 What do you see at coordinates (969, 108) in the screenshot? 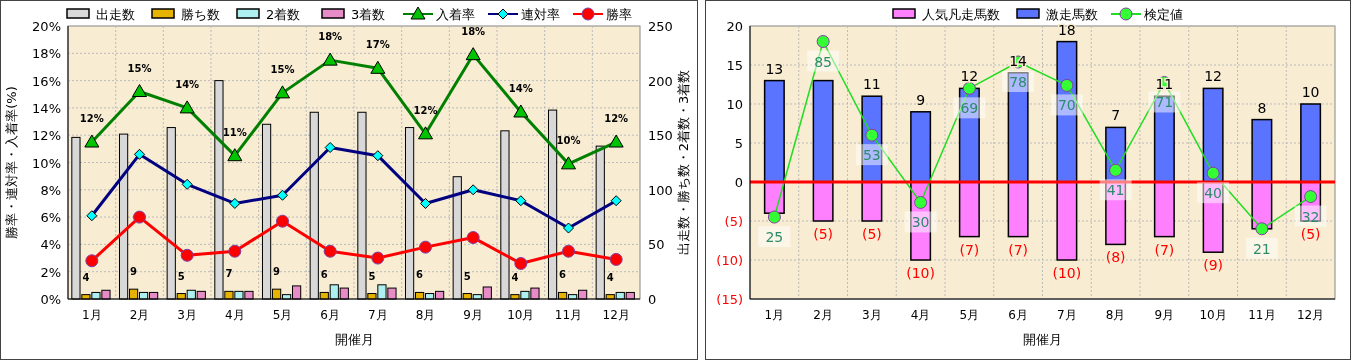
I see `data-label: 69` at bounding box center [969, 108].